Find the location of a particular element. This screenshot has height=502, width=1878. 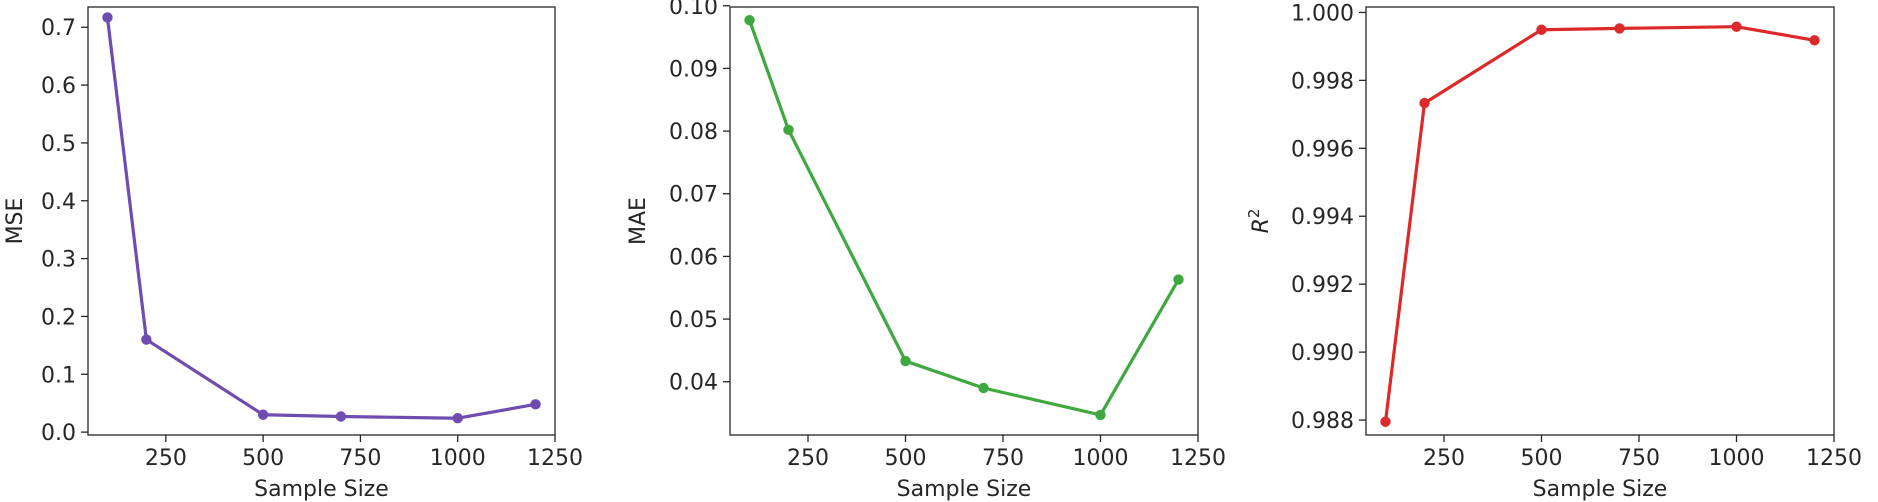

r2-y-tick-label: 0.996 is located at coordinates (1322, 149).